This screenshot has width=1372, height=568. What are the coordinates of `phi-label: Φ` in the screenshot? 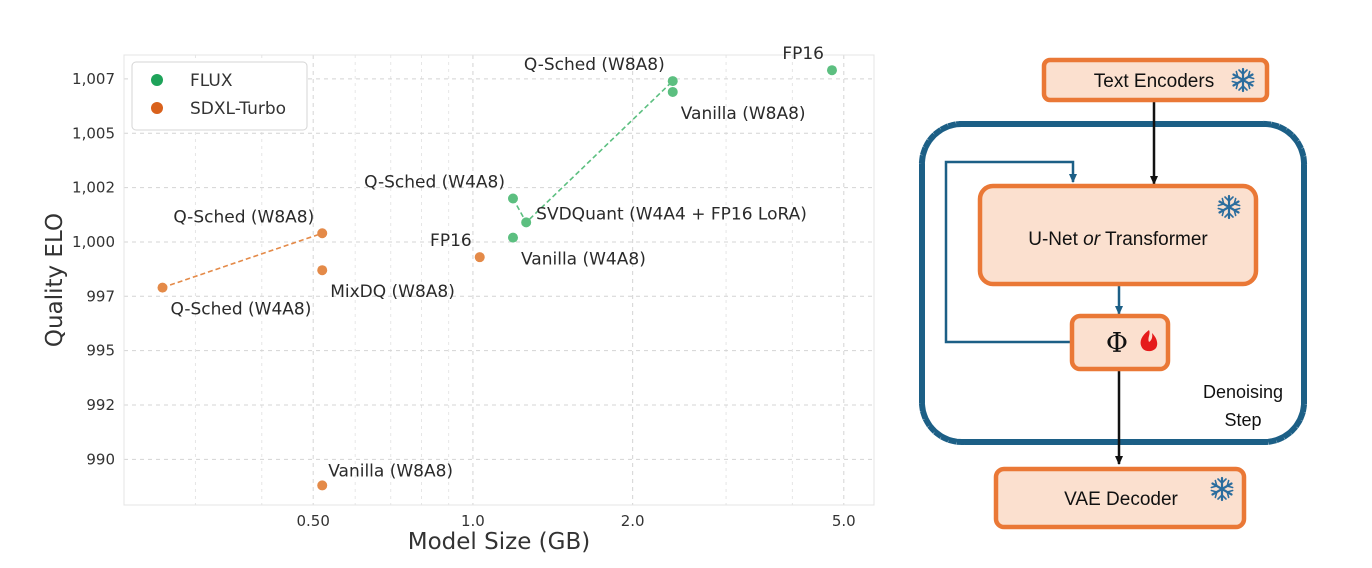 It's located at (1117, 343).